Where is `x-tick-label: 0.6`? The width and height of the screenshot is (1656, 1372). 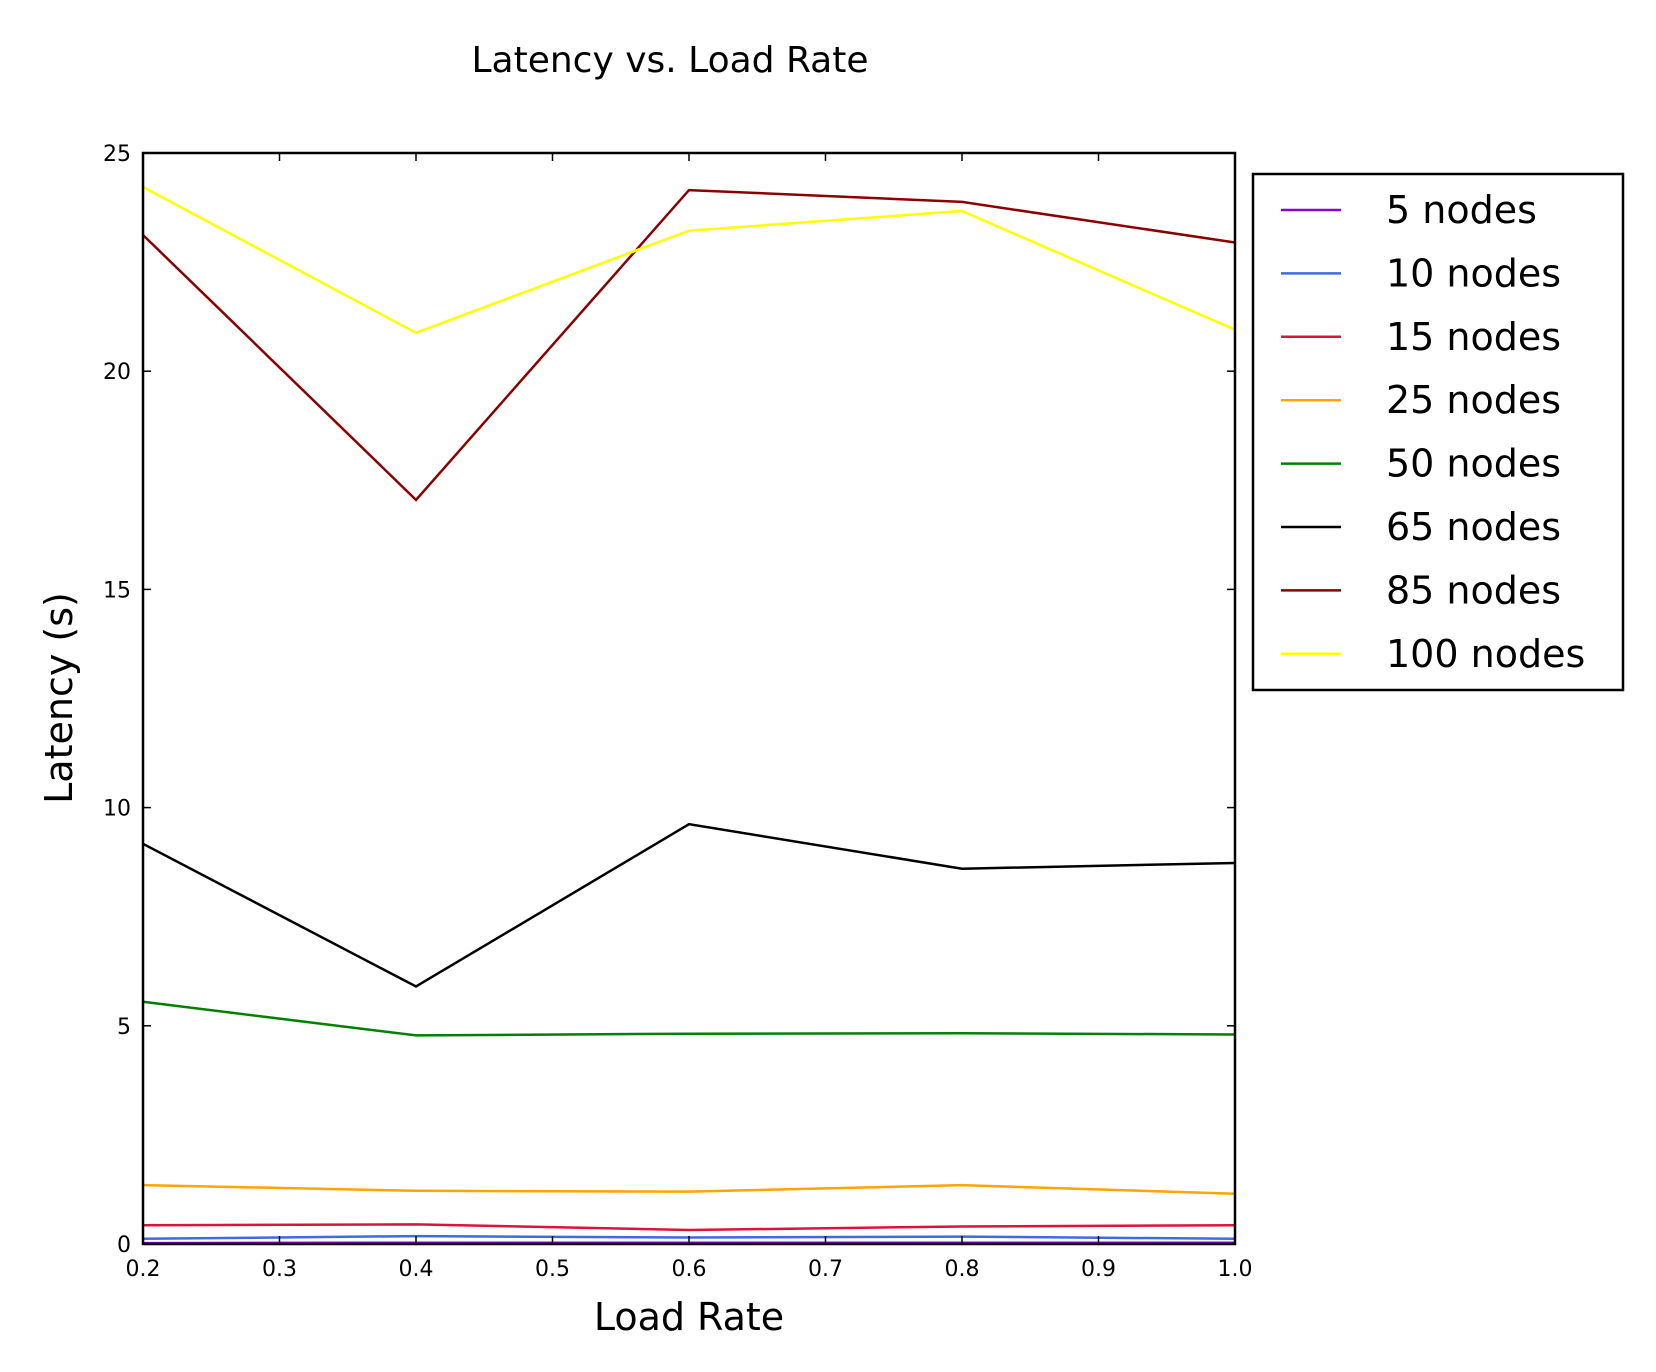
x-tick-label: 0.6 is located at coordinates (689, 1269).